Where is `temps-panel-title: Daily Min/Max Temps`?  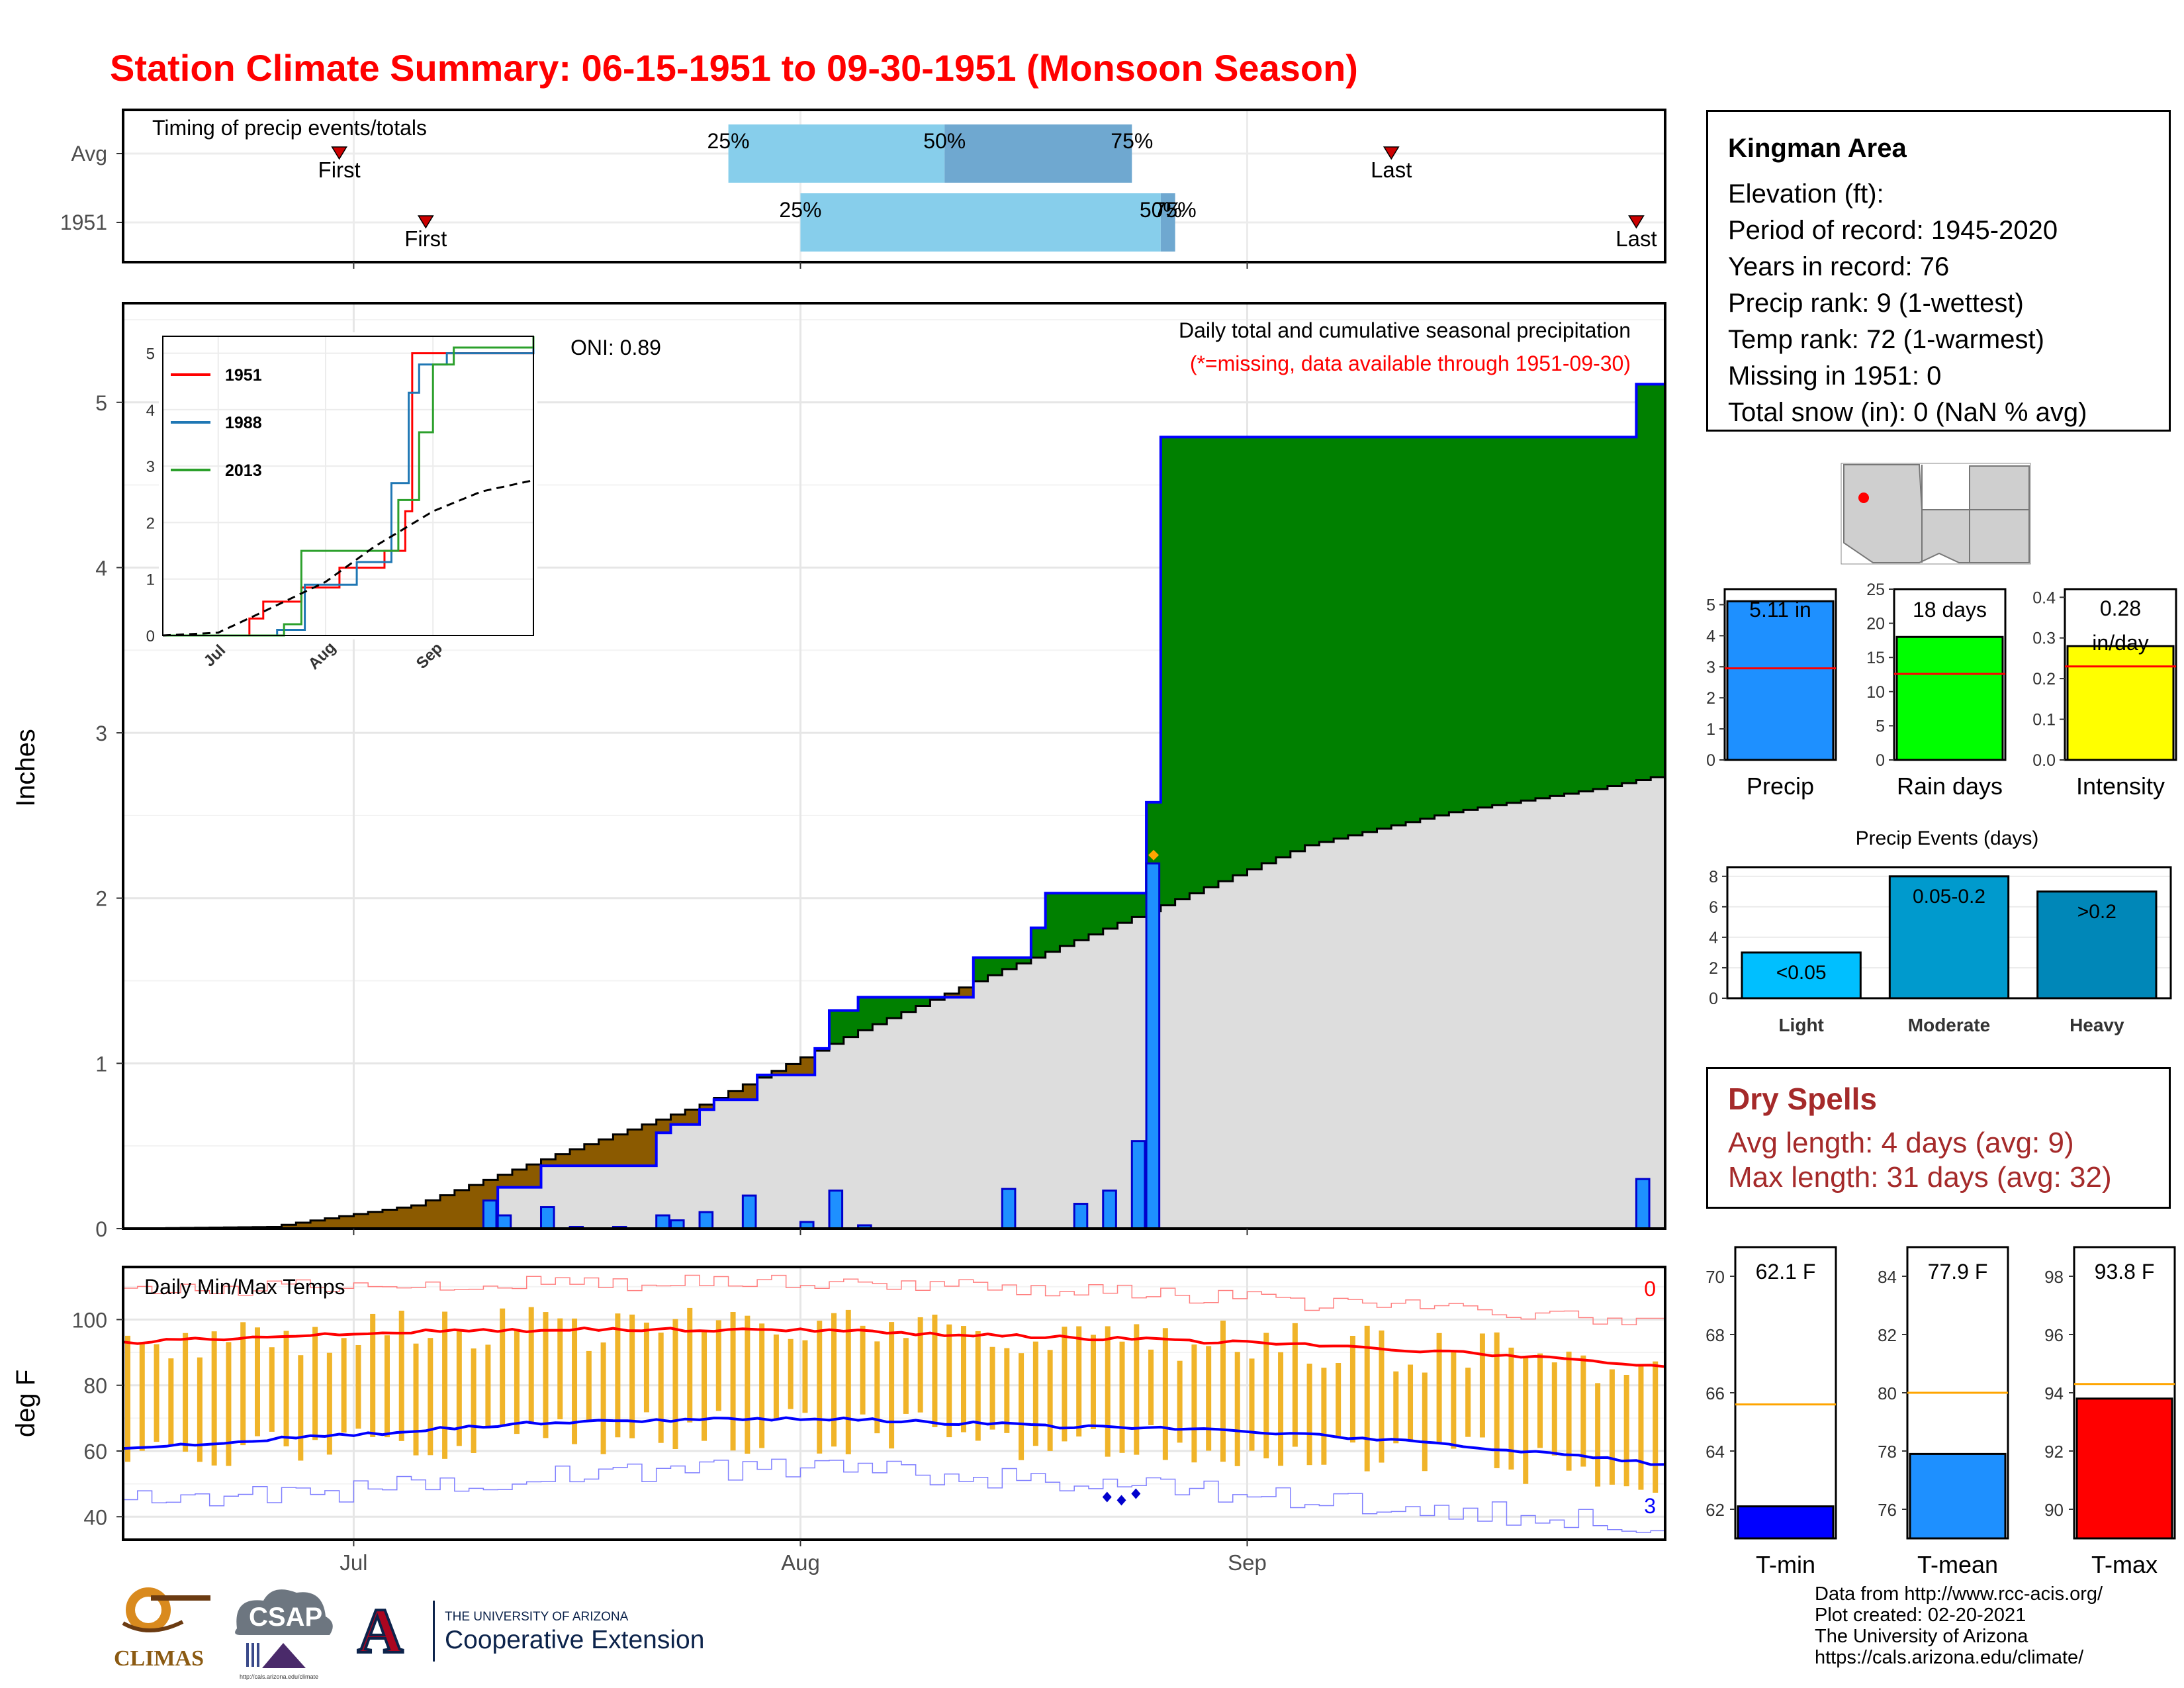 temps-panel-title: Daily Min/Max Temps is located at coordinates (245, 1287).